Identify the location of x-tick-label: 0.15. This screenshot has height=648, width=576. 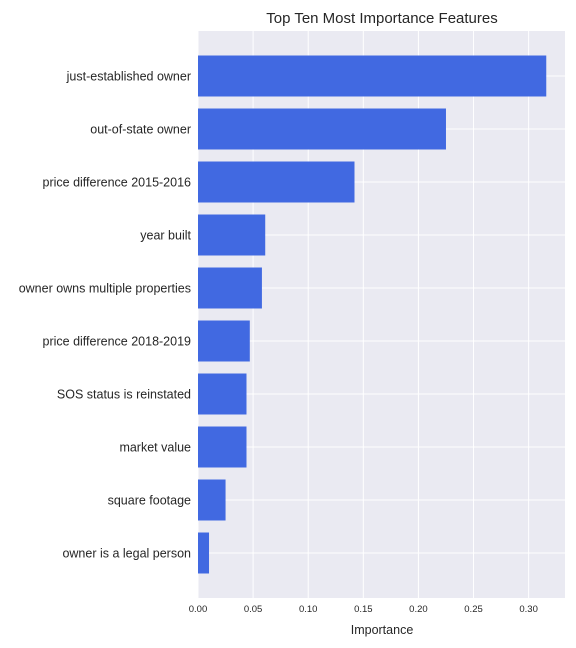
(363, 609).